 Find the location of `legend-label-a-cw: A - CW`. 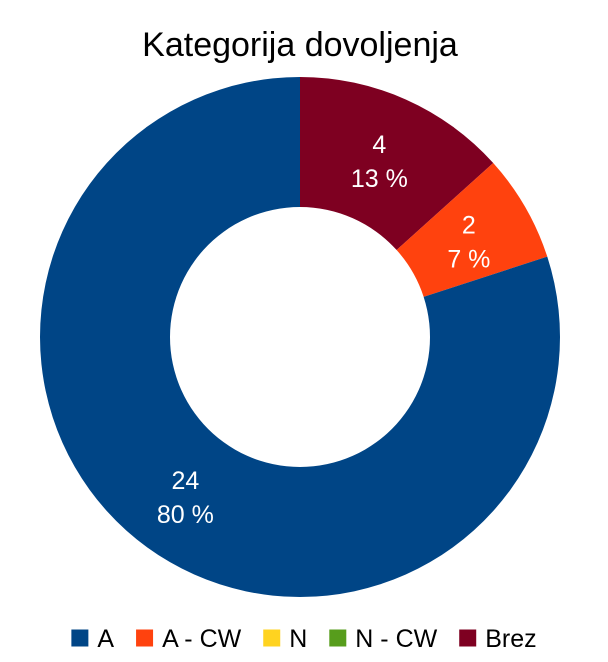

legend-label-a-cw: A - CW is located at coordinates (202, 639).